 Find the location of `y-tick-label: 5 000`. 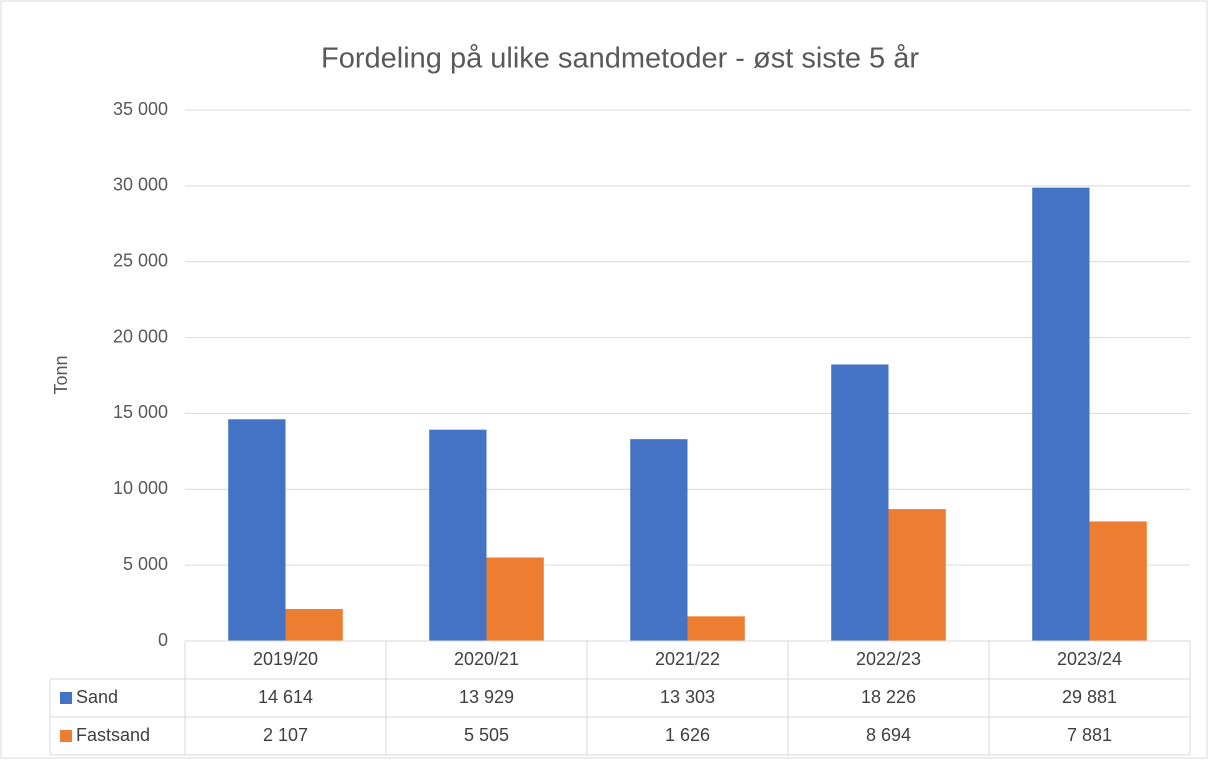

y-tick-label: 5 000 is located at coordinates (145, 564).